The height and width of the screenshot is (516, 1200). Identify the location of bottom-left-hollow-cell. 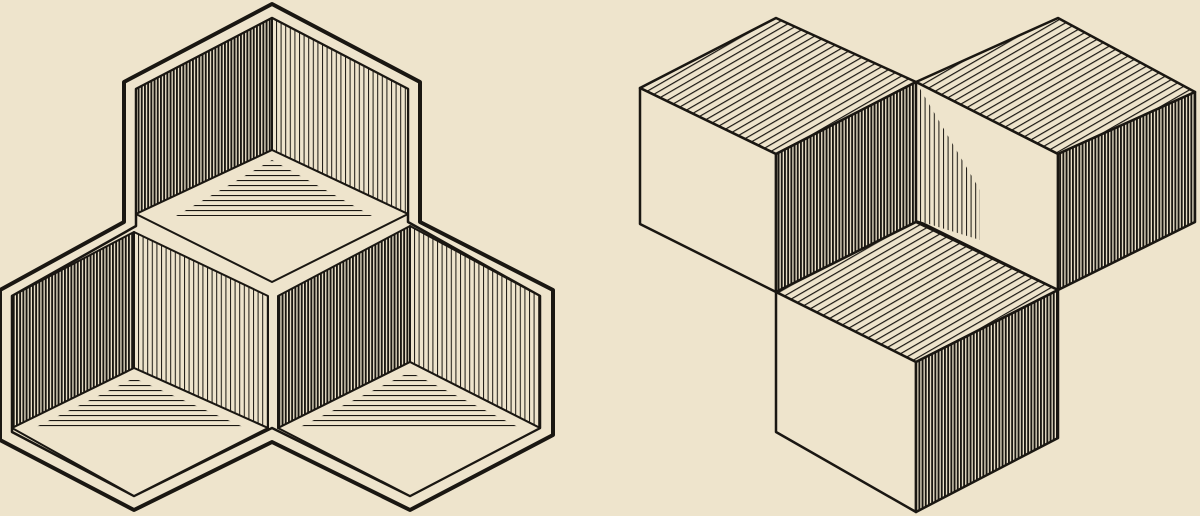
(140, 364).